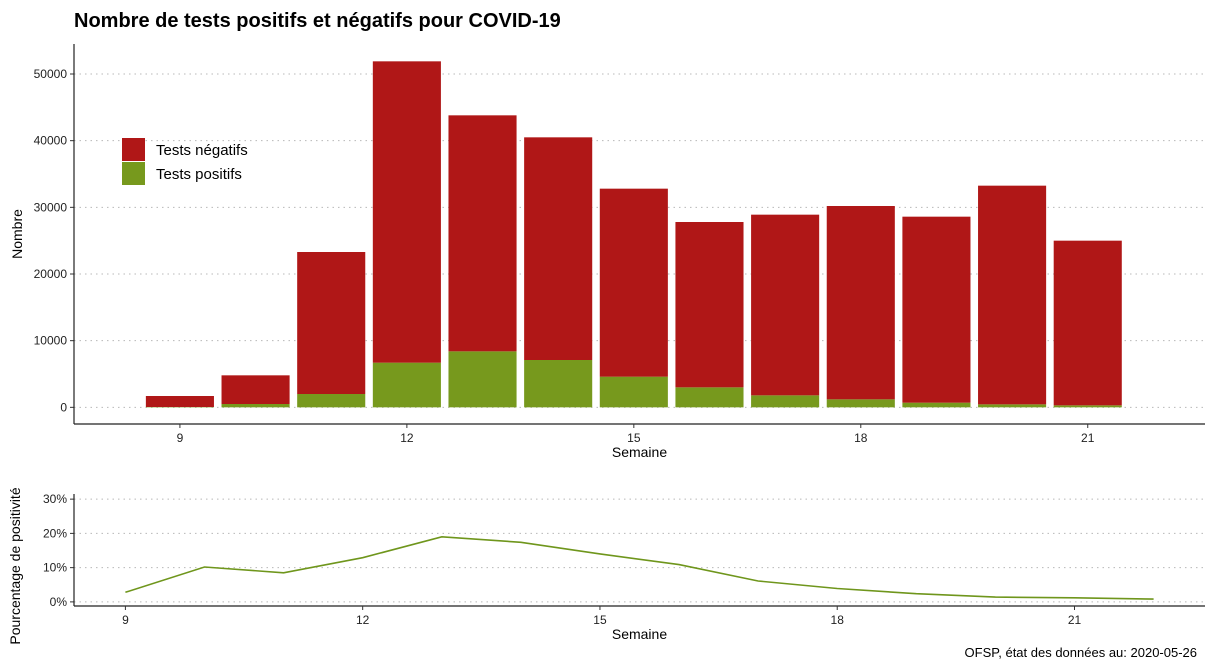 This screenshot has width=1205, height=664. I want to click on legend-label: Tests négatifs, so click(202, 150).